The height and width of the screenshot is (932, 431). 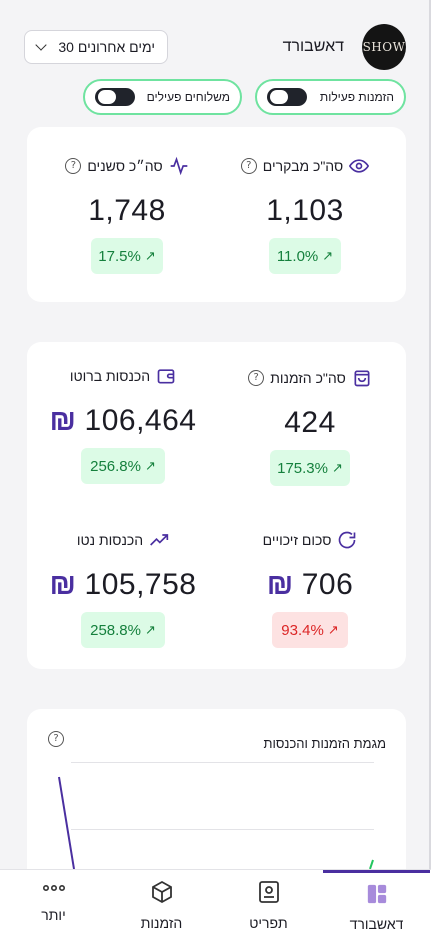 What do you see at coordinates (377, 896) in the screenshot?
I see `dashboard-icon` at bounding box center [377, 896].